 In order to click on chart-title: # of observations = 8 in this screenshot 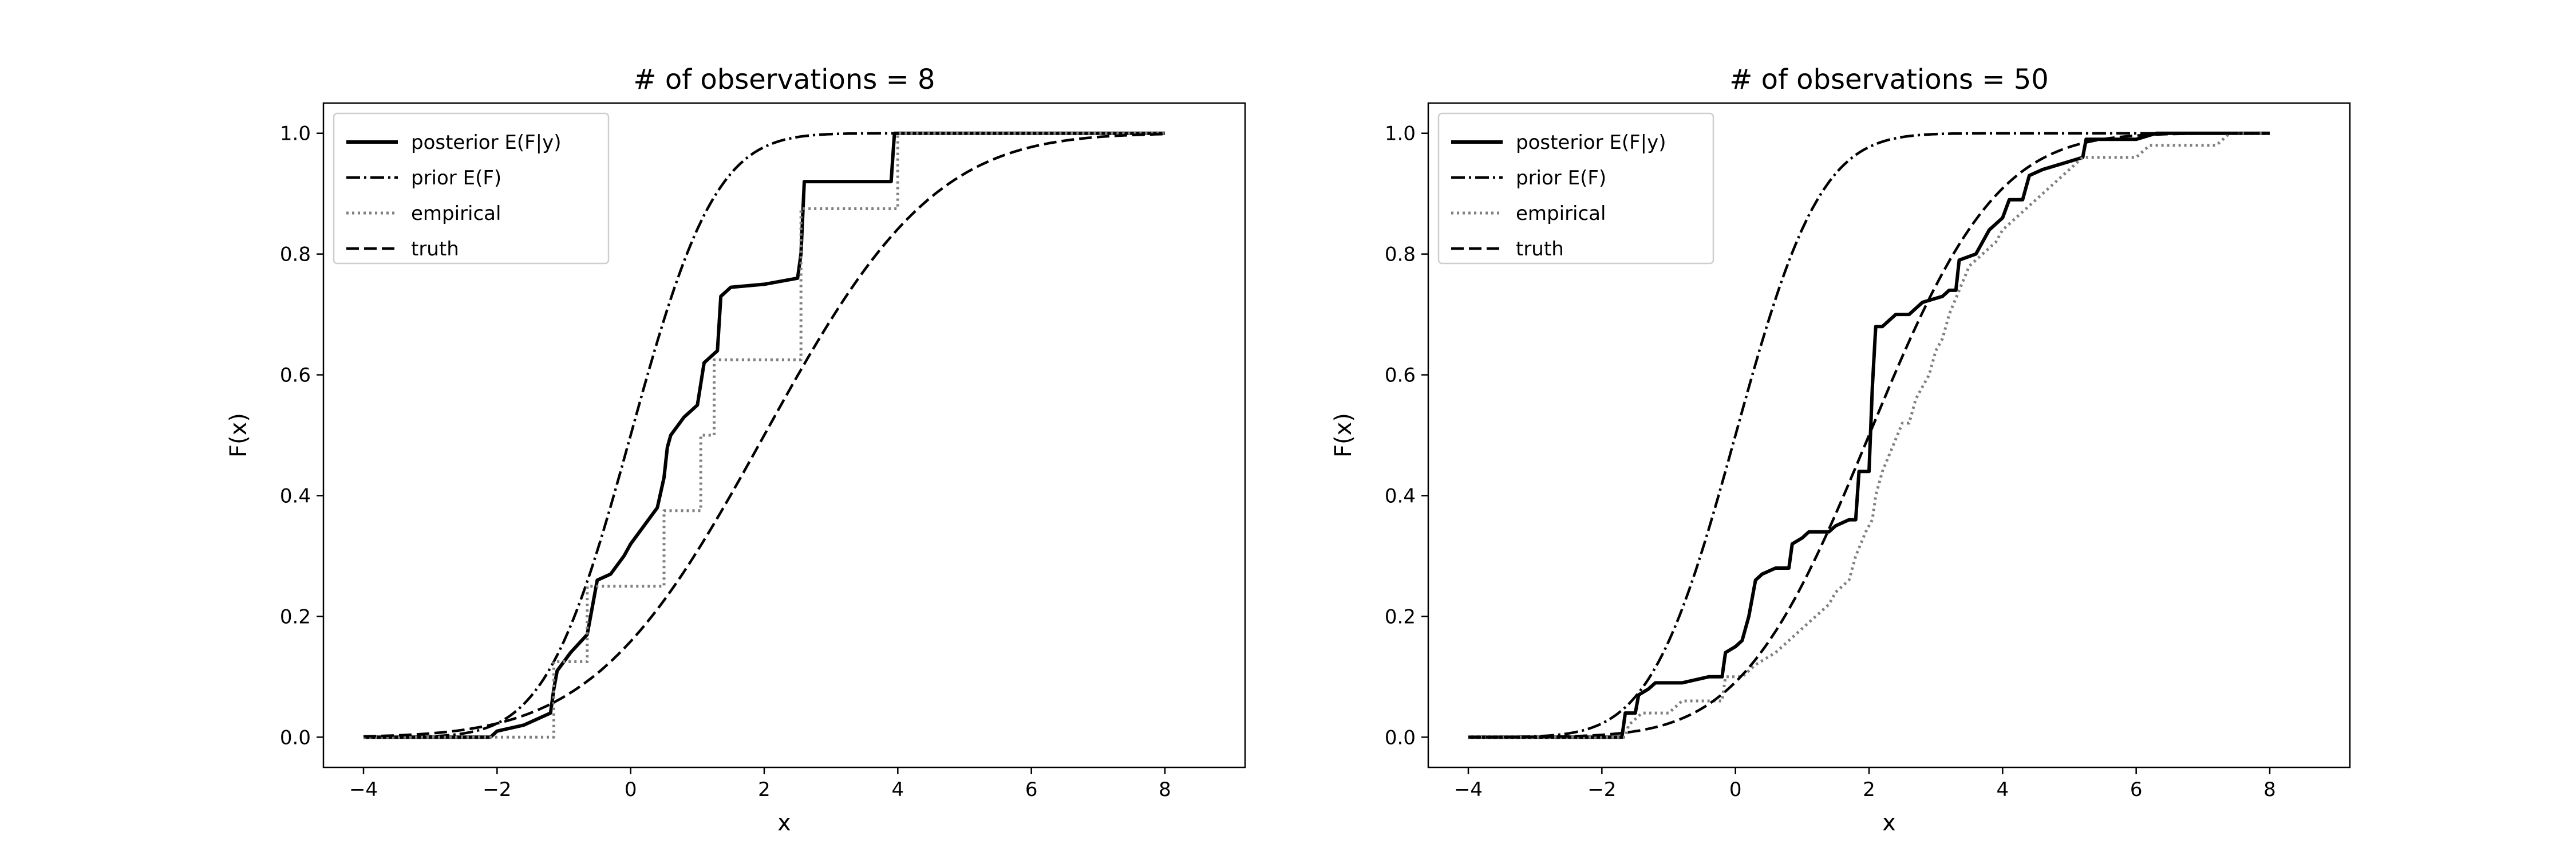, I will do `click(784, 80)`.